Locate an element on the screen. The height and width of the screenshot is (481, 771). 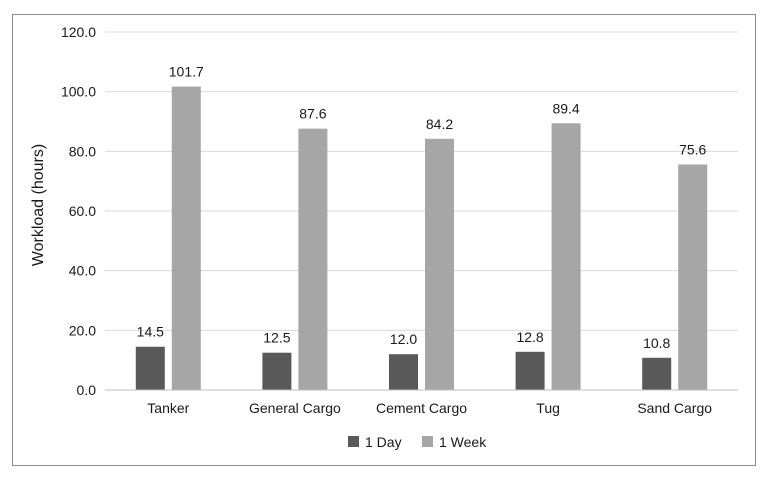
legend-label: 1 Day is located at coordinates (383, 442).